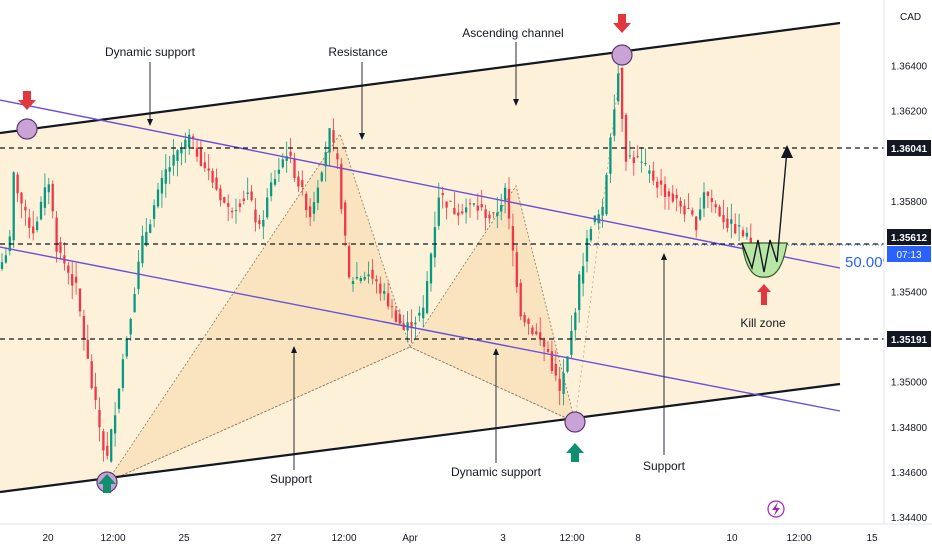 The width and height of the screenshot is (932, 550). What do you see at coordinates (362, 136) in the screenshot?
I see `pointer-resistance-head` at bounding box center [362, 136].